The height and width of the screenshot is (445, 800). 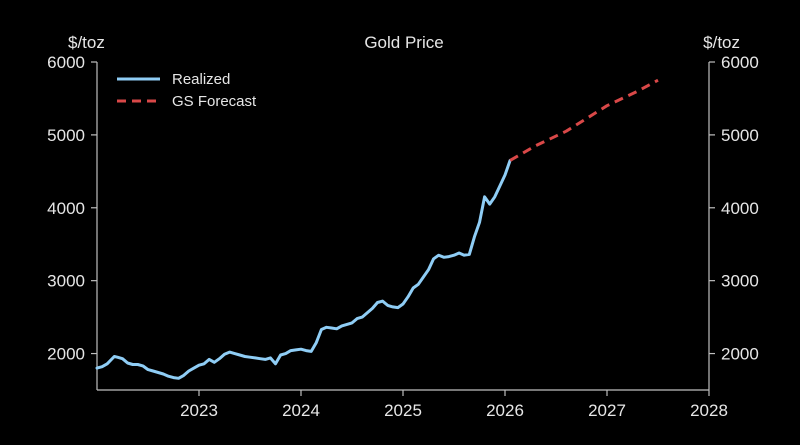 What do you see at coordinates (403, 410) in the screenshot?
I see `x-tick-label: 2025` at bounding box center [403, 410].